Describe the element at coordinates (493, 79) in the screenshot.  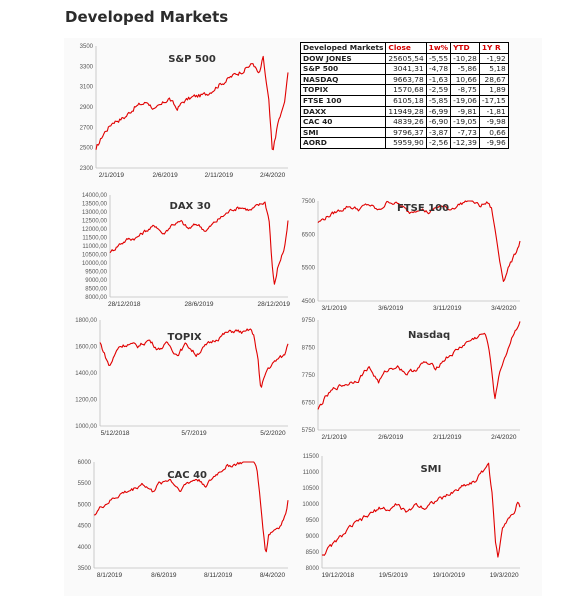
I see `market-value: 28,67` at that location.